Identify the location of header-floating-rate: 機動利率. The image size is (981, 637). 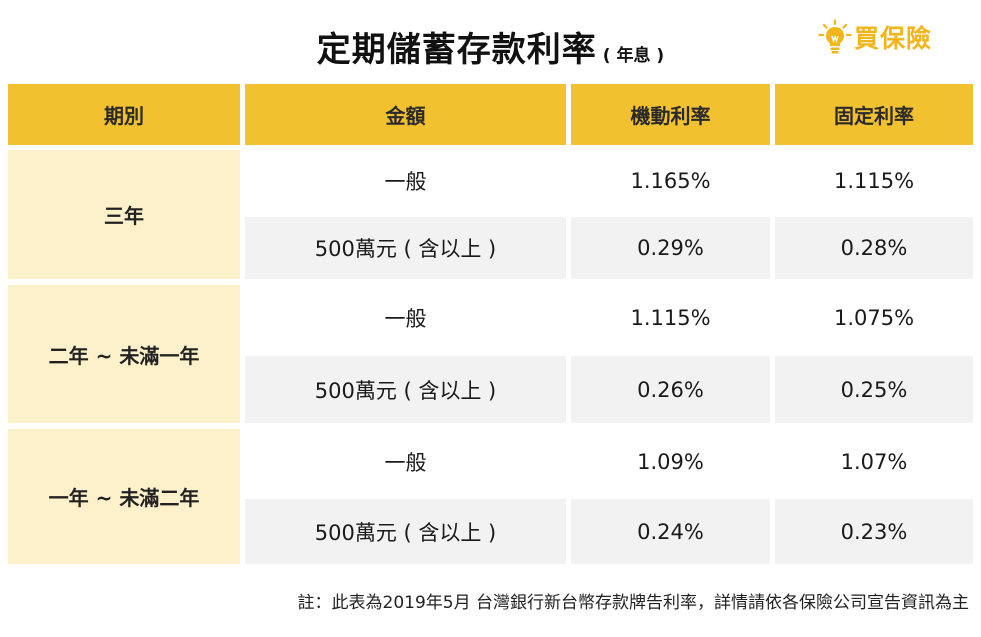
(670, 114).